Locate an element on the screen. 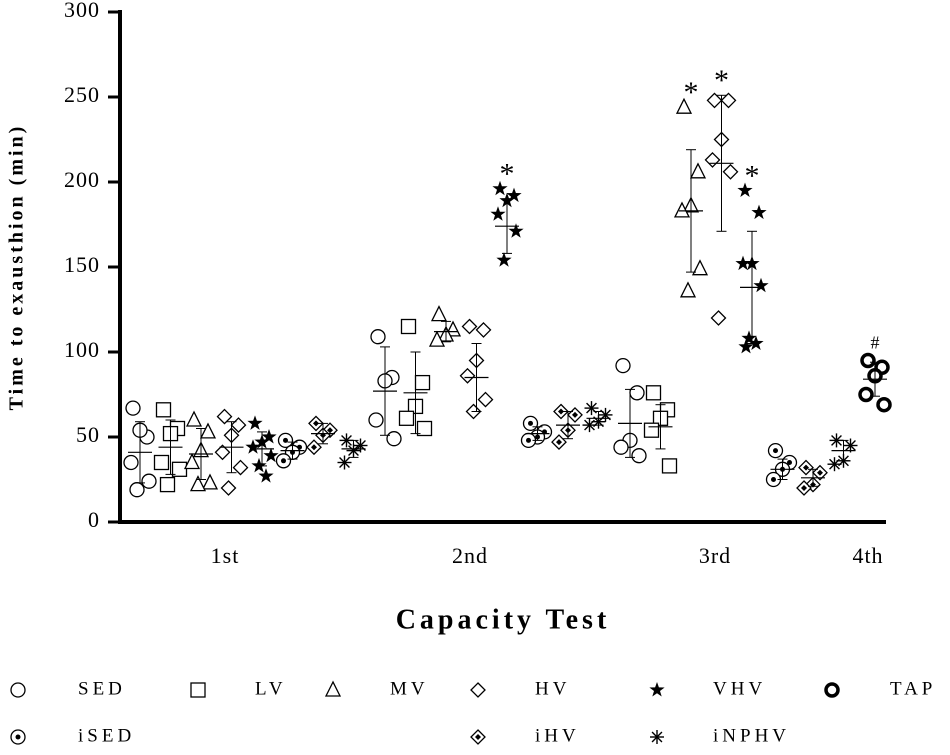  x-tick-label: 4th is located at coordinates (867, 555).